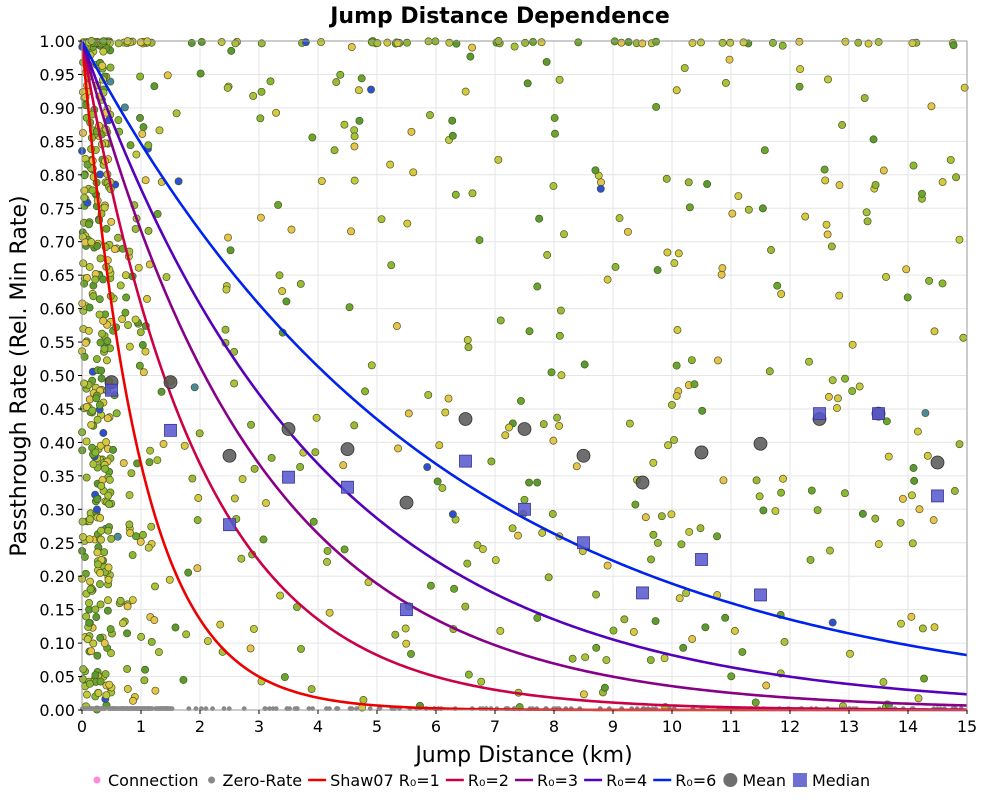  What do you see at coordinates (522, 755) in the screenshot?
I see `x-axis-label: Jump Distance (km)` at bounding box center [522, 755].